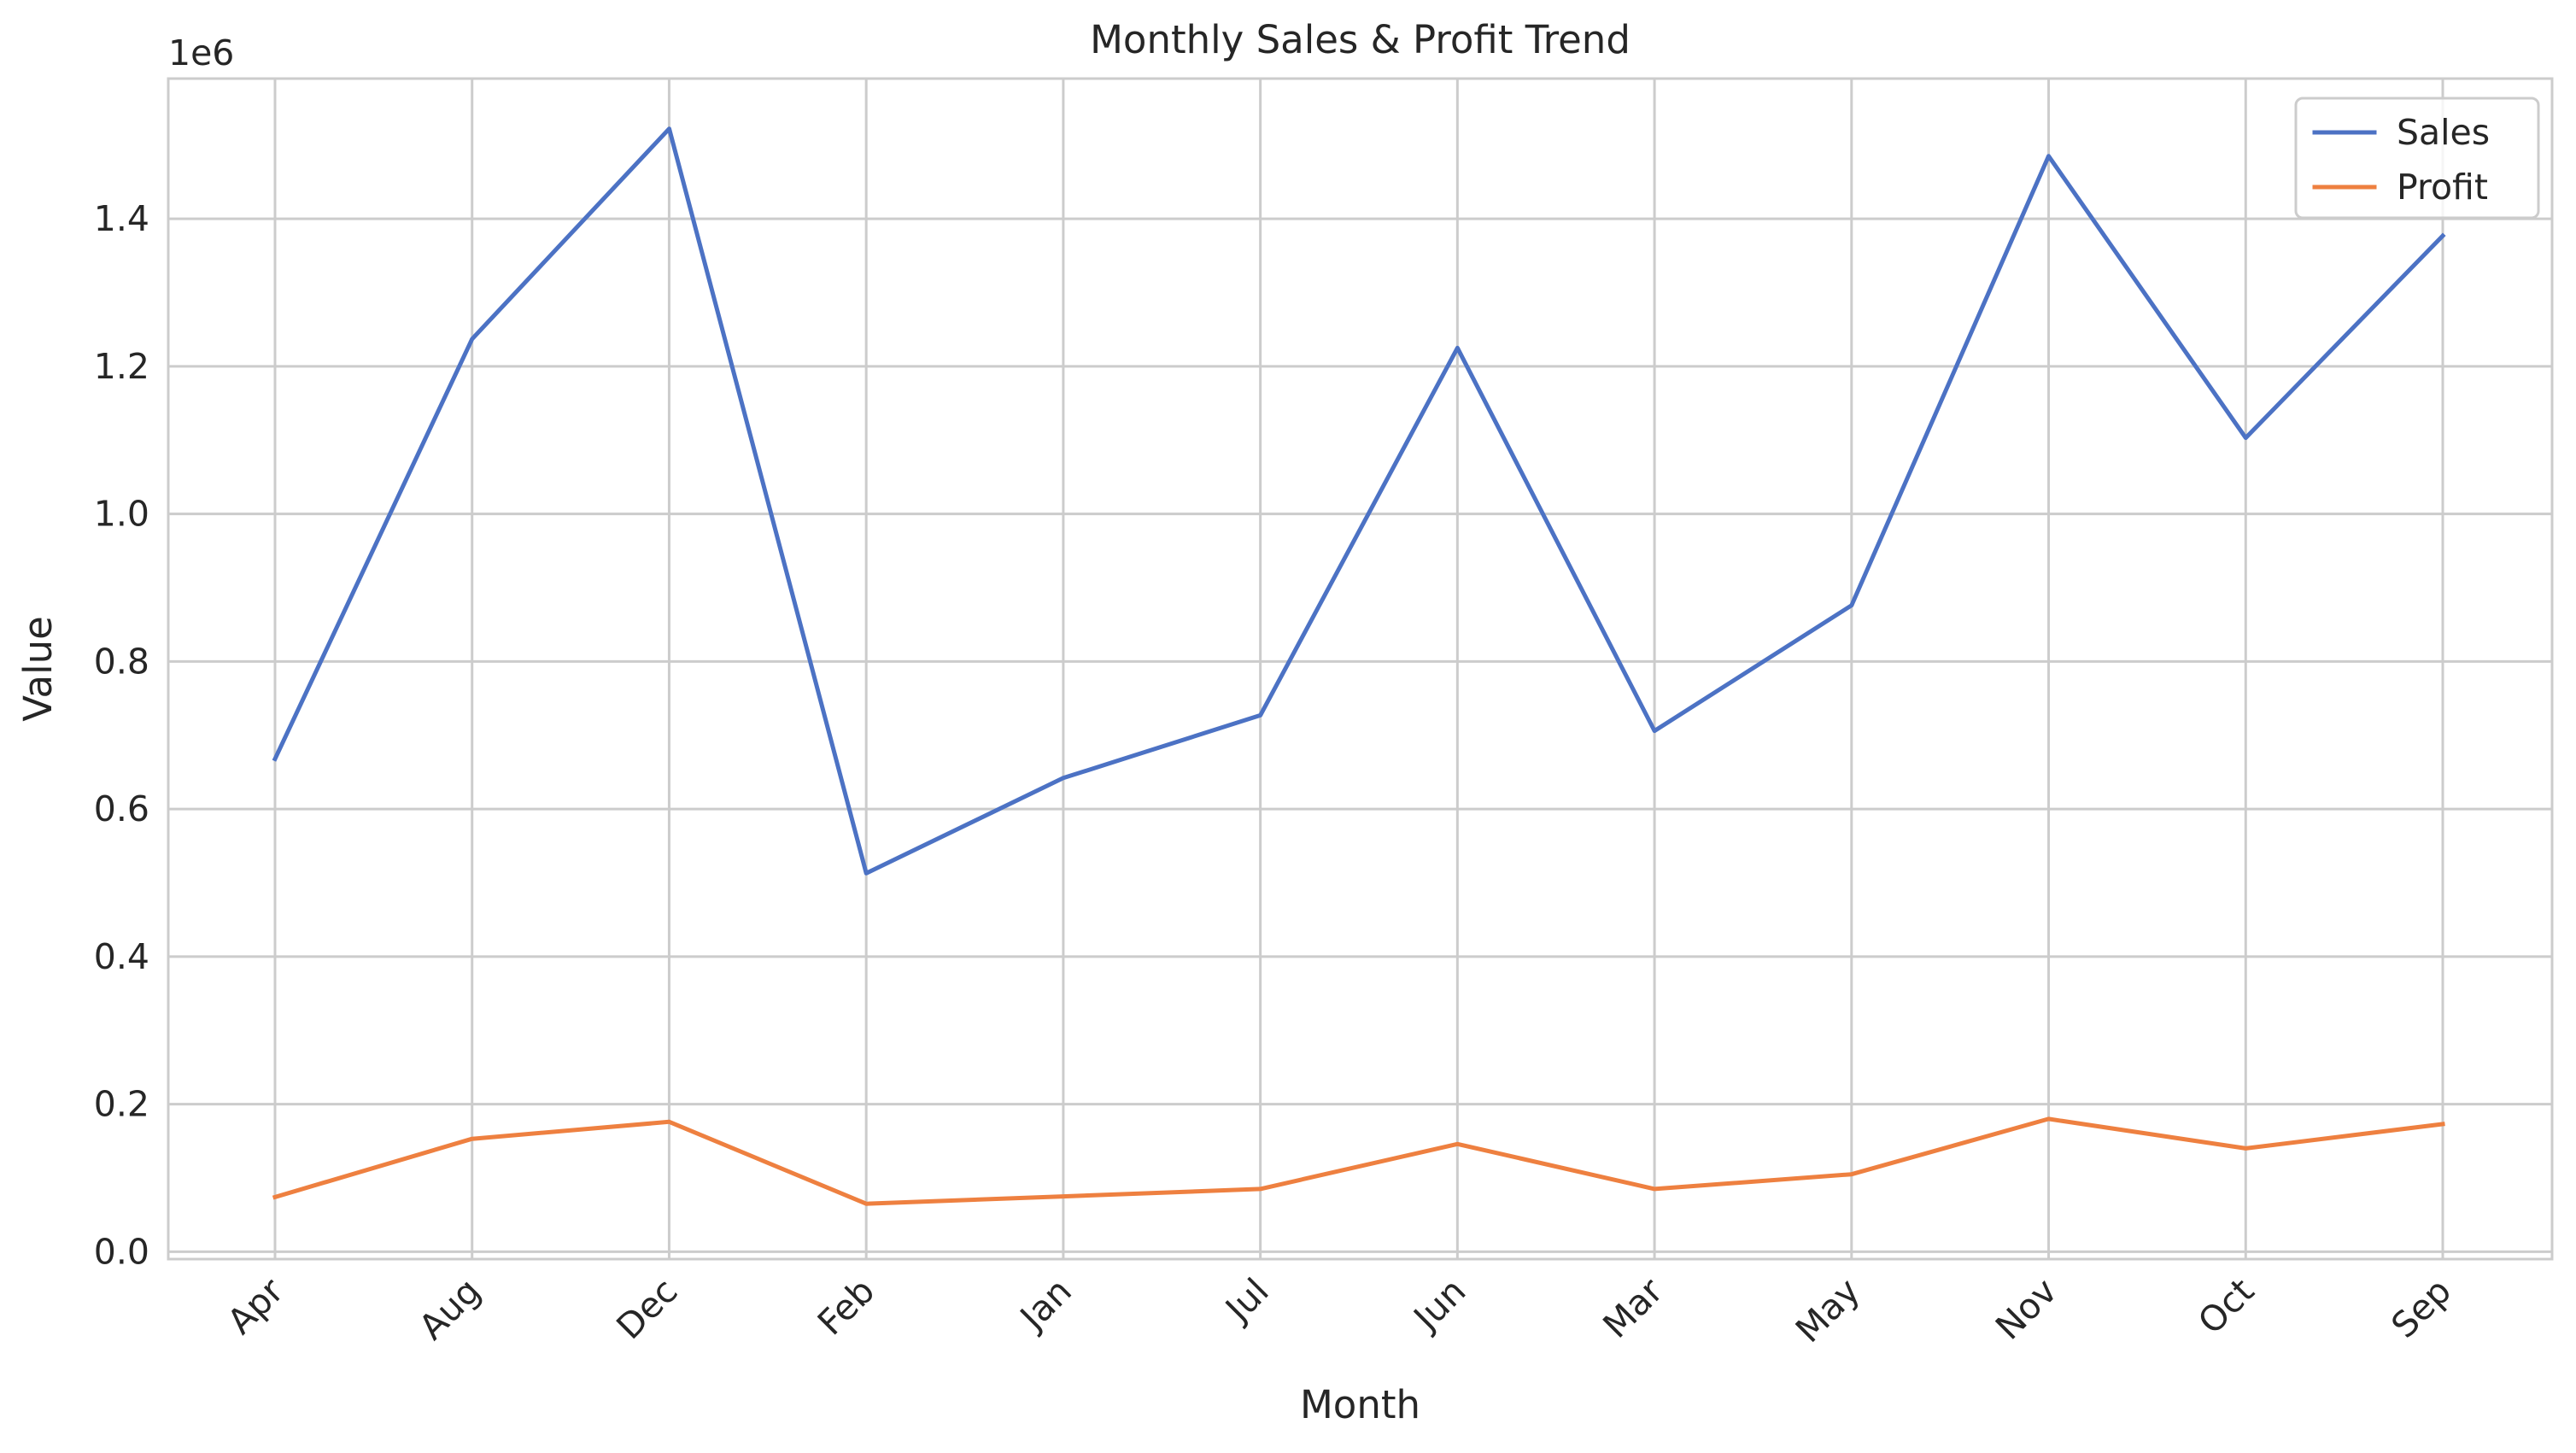 Image resolution: width=2576 pixels, height=1453 pixels. Describe the element at coordinates (201, 52) in the screenshot. I see `y-offset-label: 1e6` at that location.